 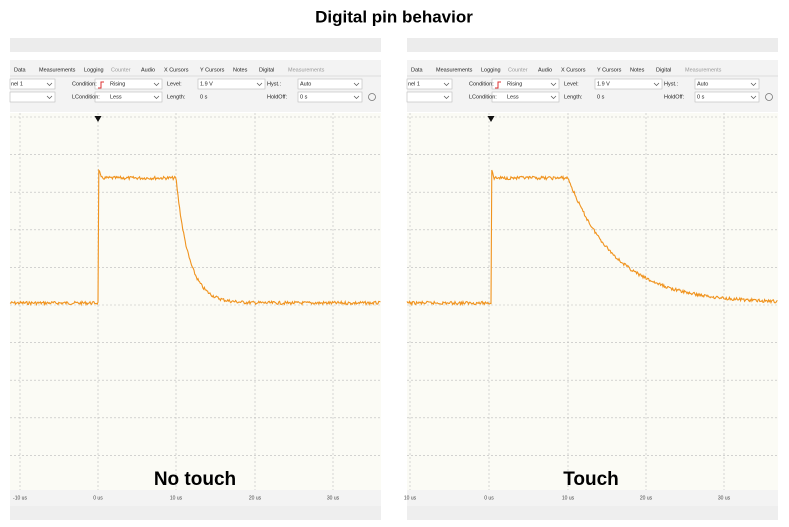 What do you see at coordinates (305, 84) in the screenshot?
I see `setting-text: Auto` at bounding box center [305, 84].